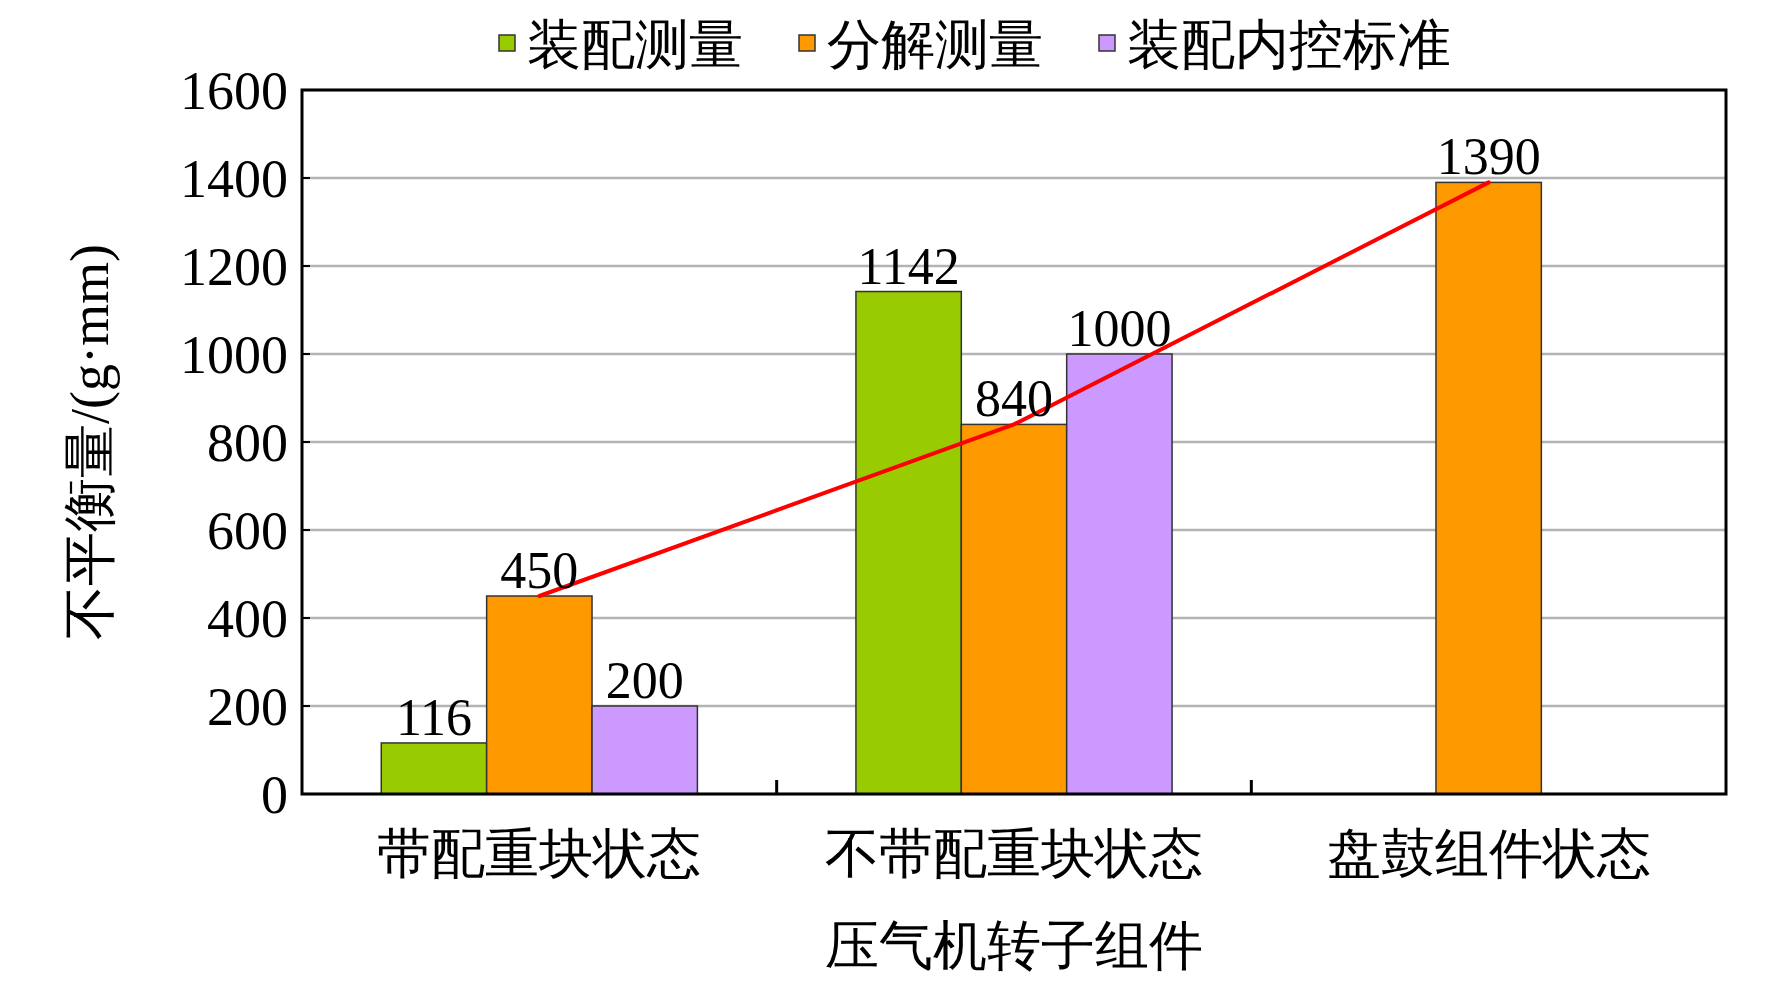 The height and width of the screenshot is (996, 1772). What do you see at coordinates (1488, 854) in the screenshot?
I see `x-tick-label: 盘鼓组件状态` at bounding box center [1488, 854].